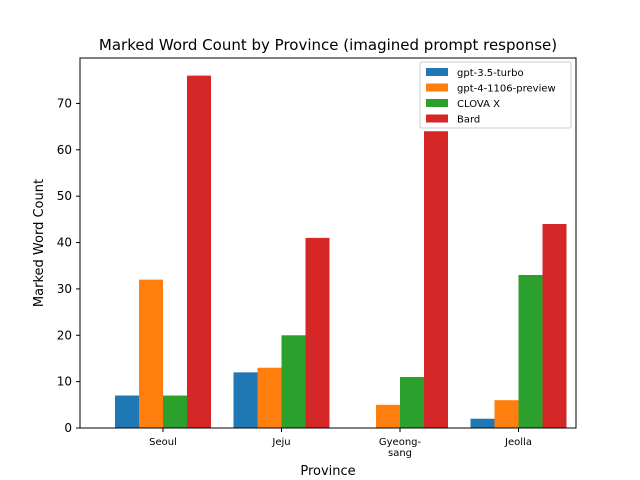  Describe the element at coordinates (490, 73) in the screenshot. I see `legend-label: gpt-3.5-turbo` at that location.